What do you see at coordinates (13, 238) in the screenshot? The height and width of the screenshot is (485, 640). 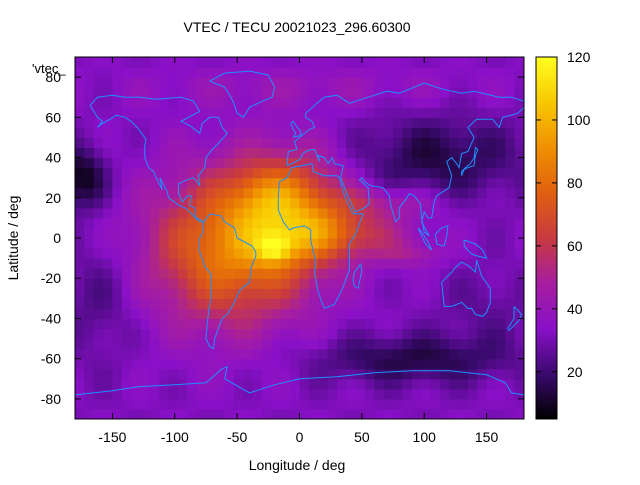 I see `y-axis-label: Latitude / deg` at bounding box center [13, 238].